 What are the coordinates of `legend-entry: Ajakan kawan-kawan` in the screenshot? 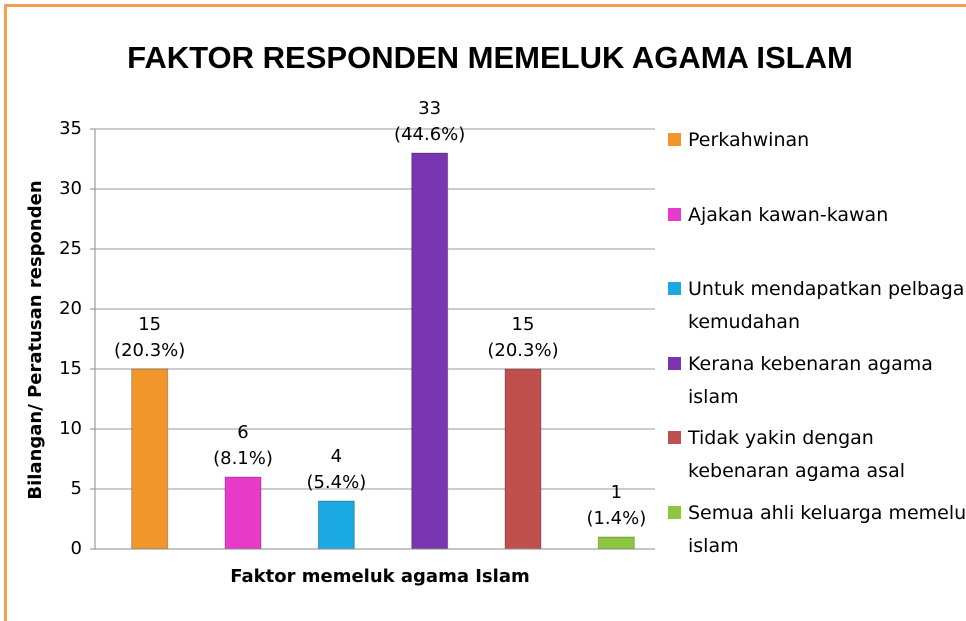 It's located at (817, 215).